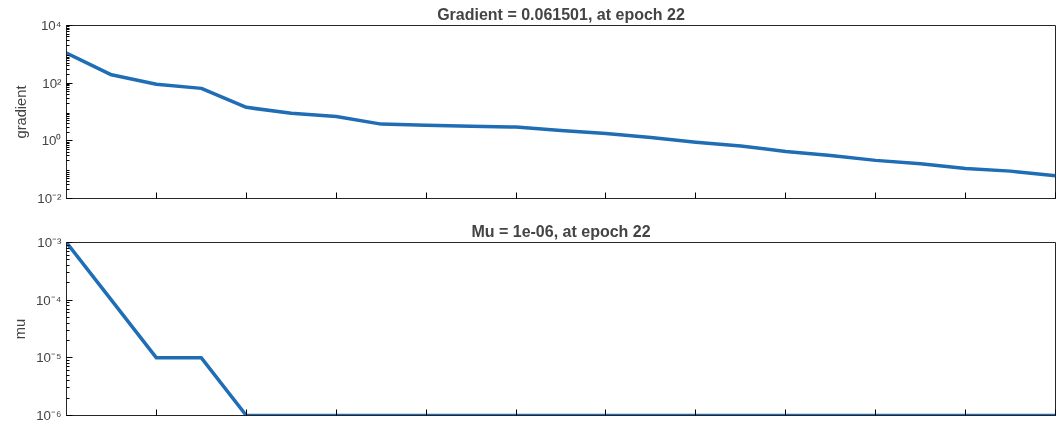 The width and height of the screenshot is (1059, 439). I want to click on y-axis-title: gradient, so click(21, 112).